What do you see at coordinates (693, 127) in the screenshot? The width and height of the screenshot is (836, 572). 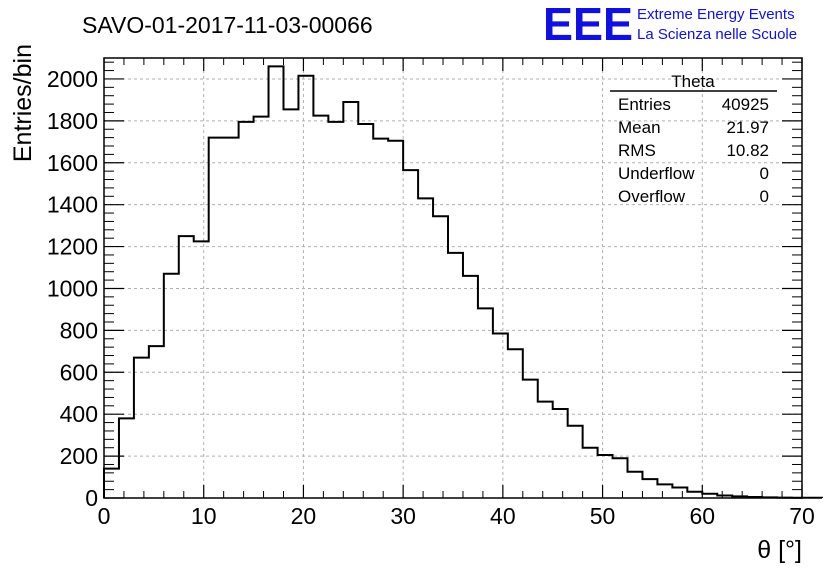 I see `stats-row-mean: Mean 21.97` at bounding box center [693, 127].